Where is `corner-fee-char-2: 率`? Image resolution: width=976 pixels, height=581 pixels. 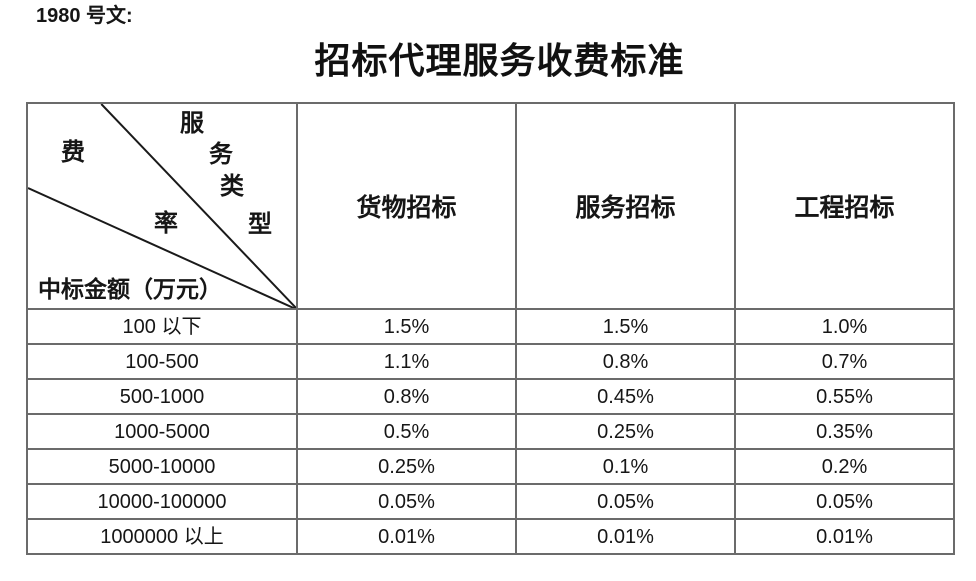
corner-fee-char-2: 率 is located at coordinates (166, 224).